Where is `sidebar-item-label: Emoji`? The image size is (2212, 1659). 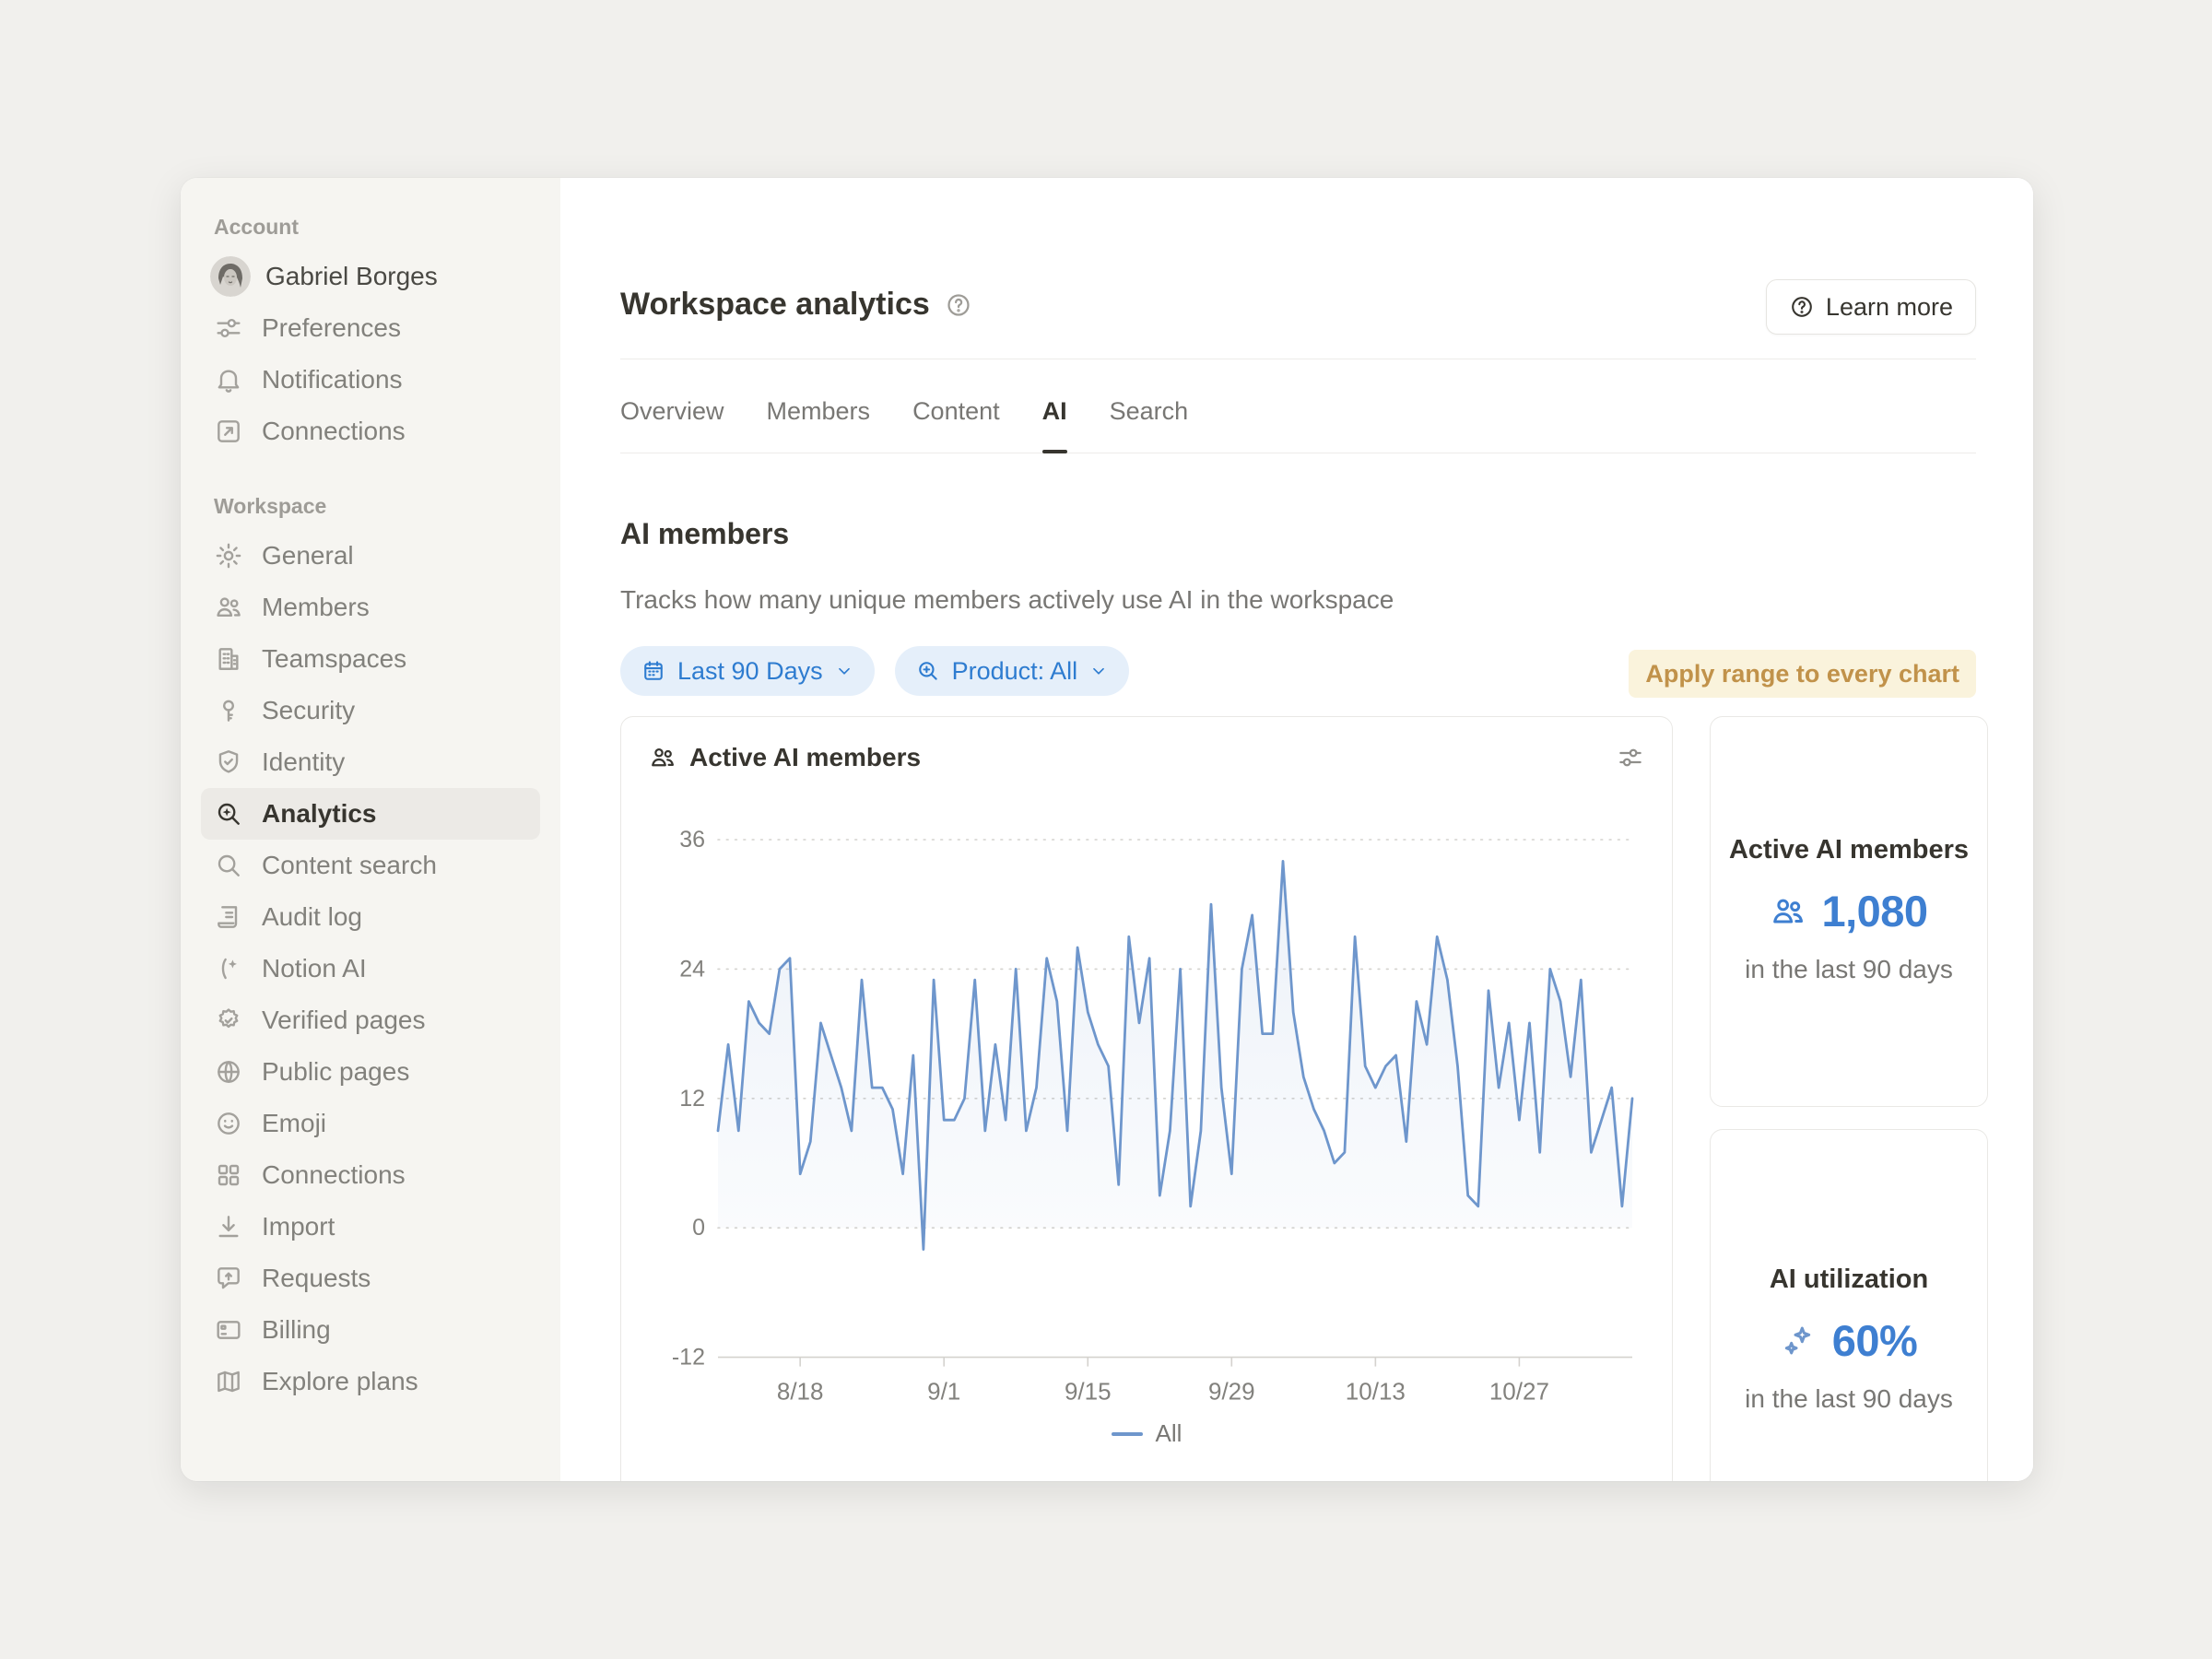 sidebar-item-label: Emoji is located at coordinates (294, 1123).